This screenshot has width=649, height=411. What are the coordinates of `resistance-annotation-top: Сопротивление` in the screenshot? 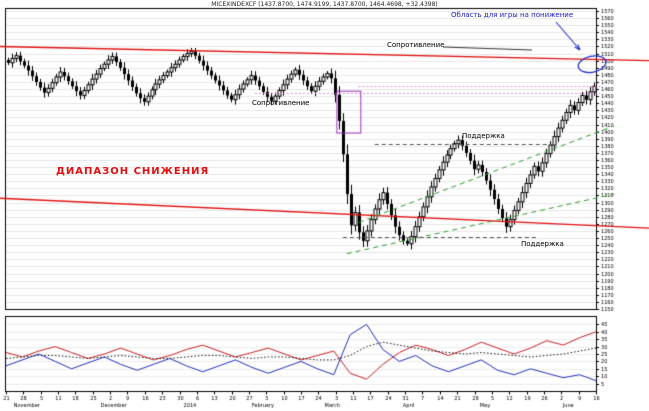 It's located at (416, 45).